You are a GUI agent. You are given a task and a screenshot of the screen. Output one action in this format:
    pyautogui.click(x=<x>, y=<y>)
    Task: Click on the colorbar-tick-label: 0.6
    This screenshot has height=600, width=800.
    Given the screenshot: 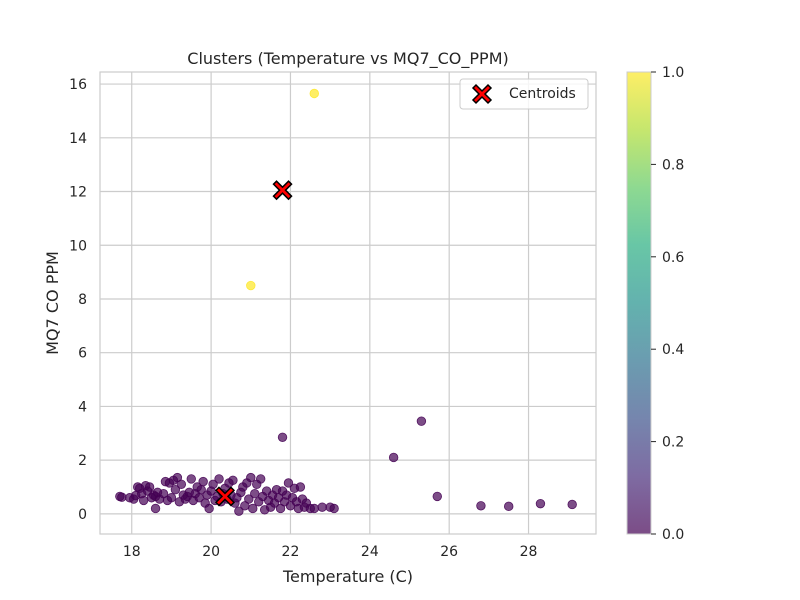 What is the action you would take?
    pyautogui.click(x=673, y=258)
    